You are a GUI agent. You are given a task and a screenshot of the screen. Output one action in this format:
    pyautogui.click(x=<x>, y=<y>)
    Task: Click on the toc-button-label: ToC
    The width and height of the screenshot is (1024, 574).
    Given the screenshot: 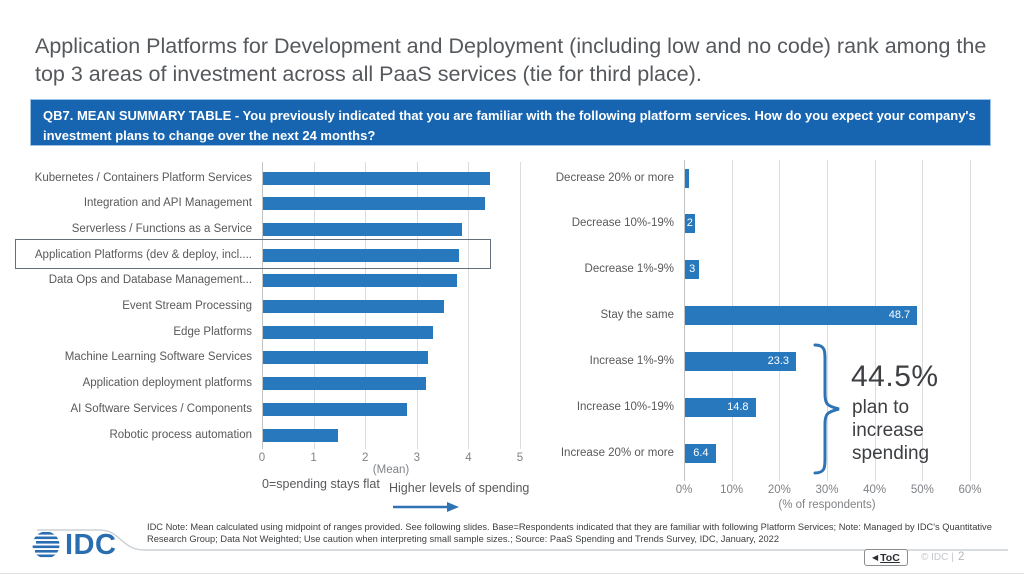 What is the action you would take?
    pyautogui.click(x=890, y=557)
    